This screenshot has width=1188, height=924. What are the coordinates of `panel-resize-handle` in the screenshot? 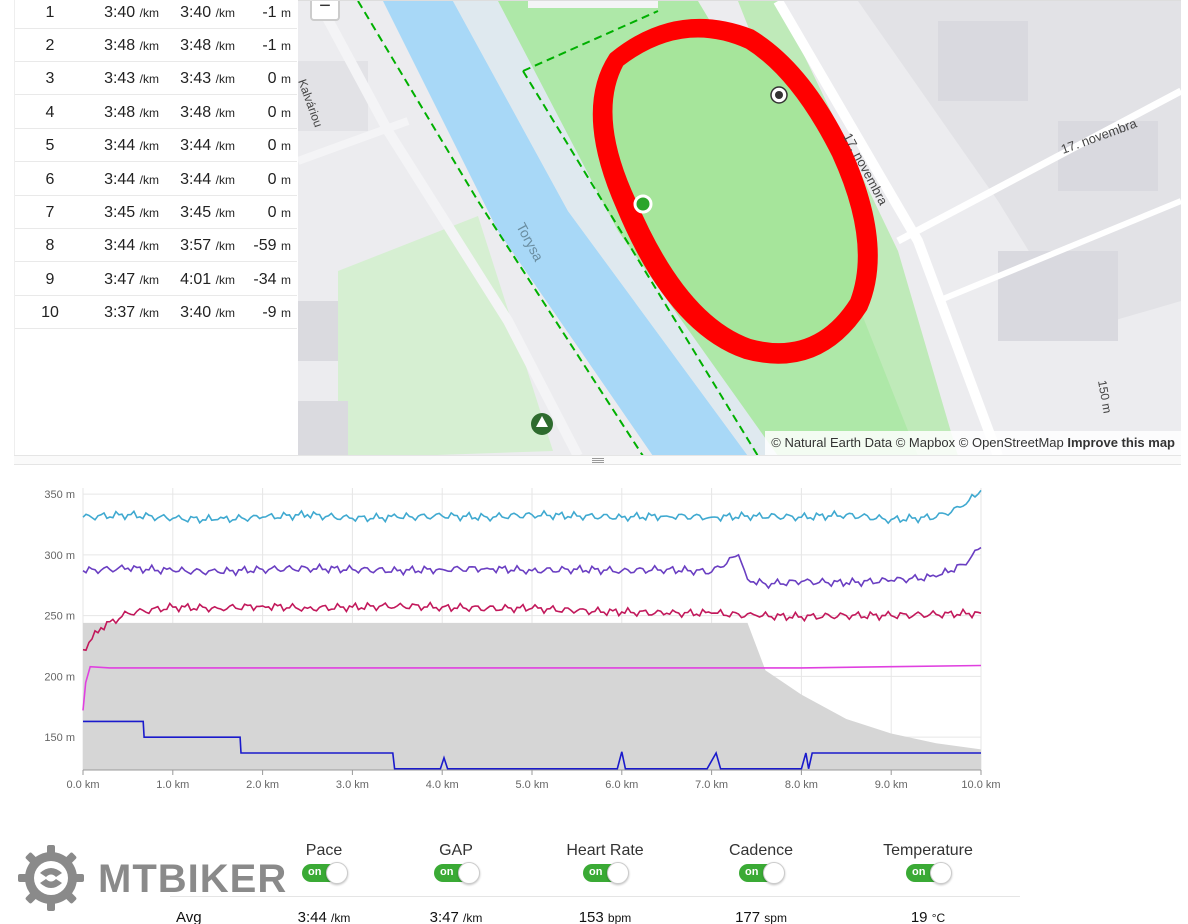 It's located at (597, 460).